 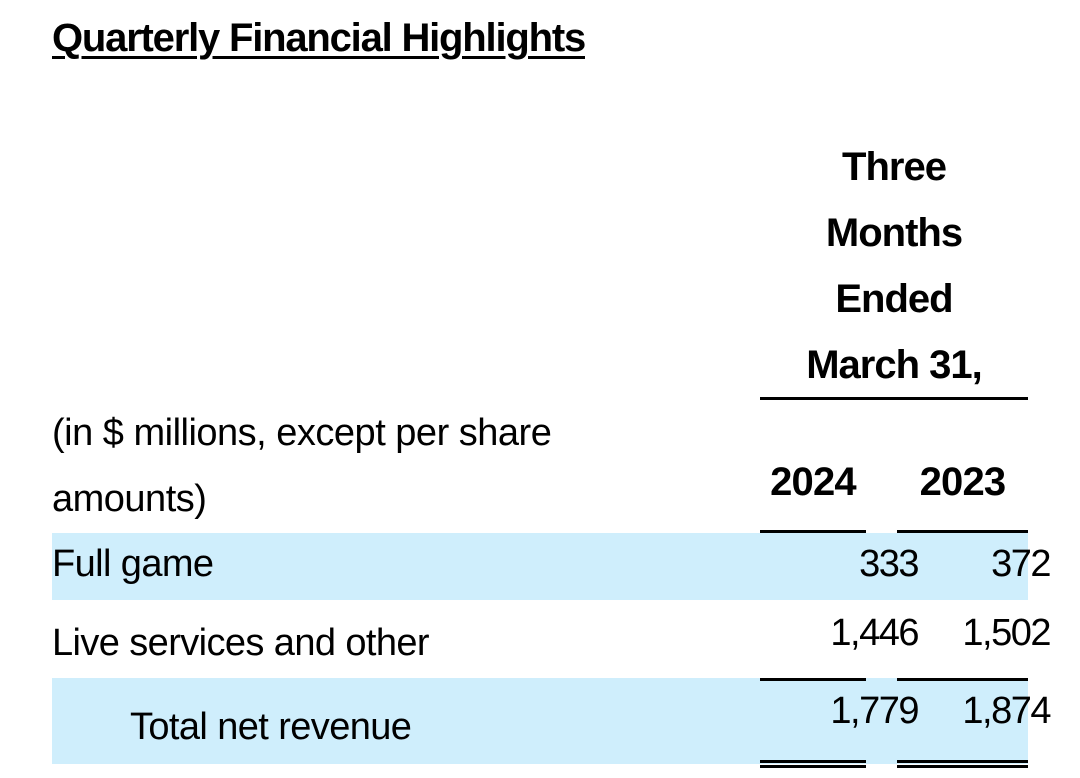 I want to click on row-label: Live services and other, so click(x=241, y=643).